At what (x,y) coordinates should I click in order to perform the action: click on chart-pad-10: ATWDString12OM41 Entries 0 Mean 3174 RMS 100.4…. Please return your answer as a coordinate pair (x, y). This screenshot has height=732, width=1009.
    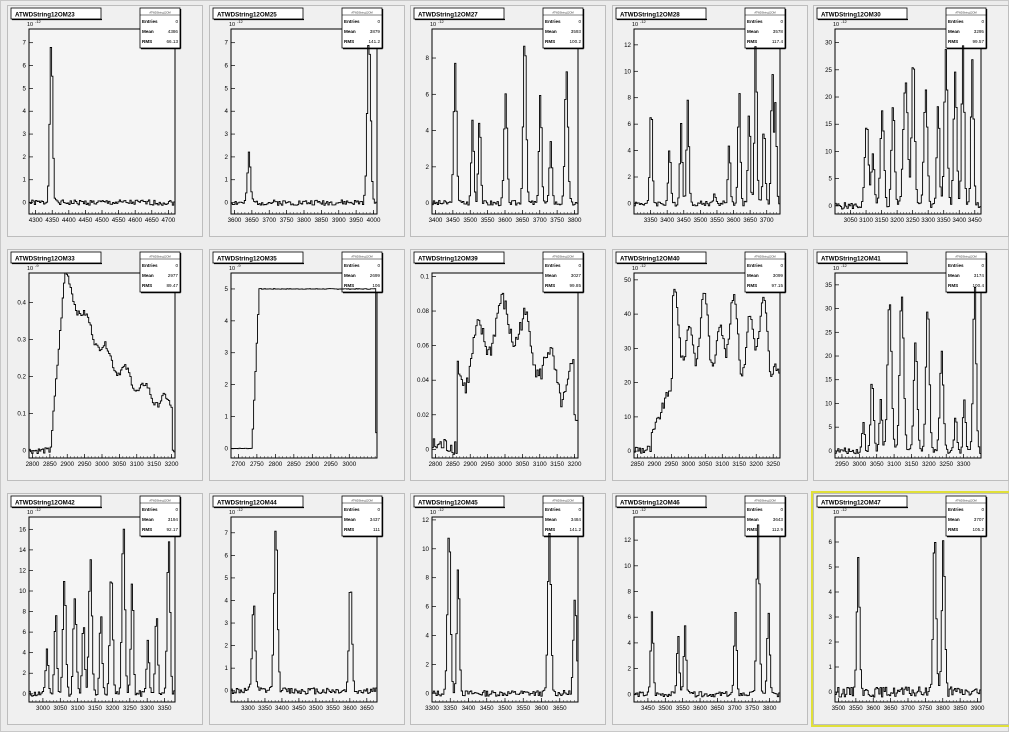
    Looking at the image, I should click on (911, 365).